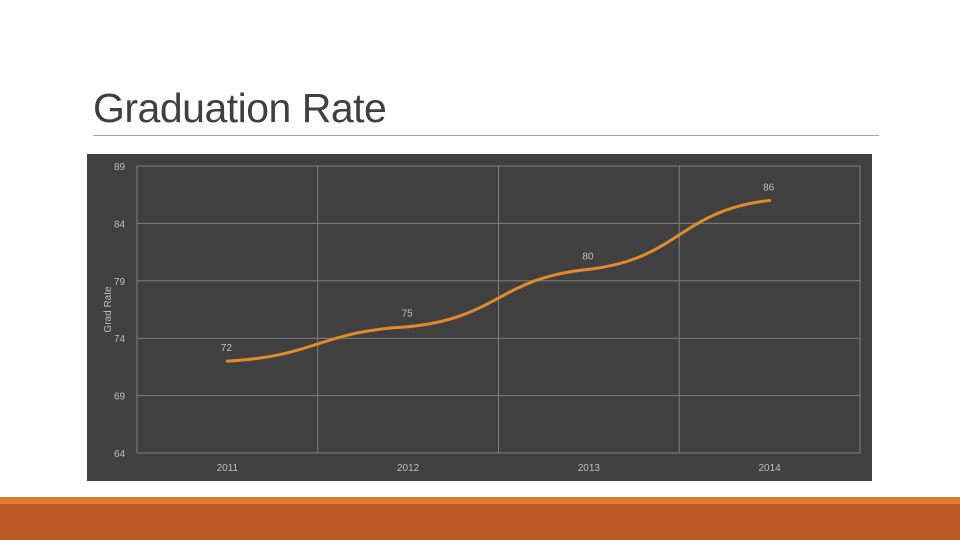  Describe the element at coordinates (120, 282) in the screenshot. I see `y-tick-label: 79` at that location.